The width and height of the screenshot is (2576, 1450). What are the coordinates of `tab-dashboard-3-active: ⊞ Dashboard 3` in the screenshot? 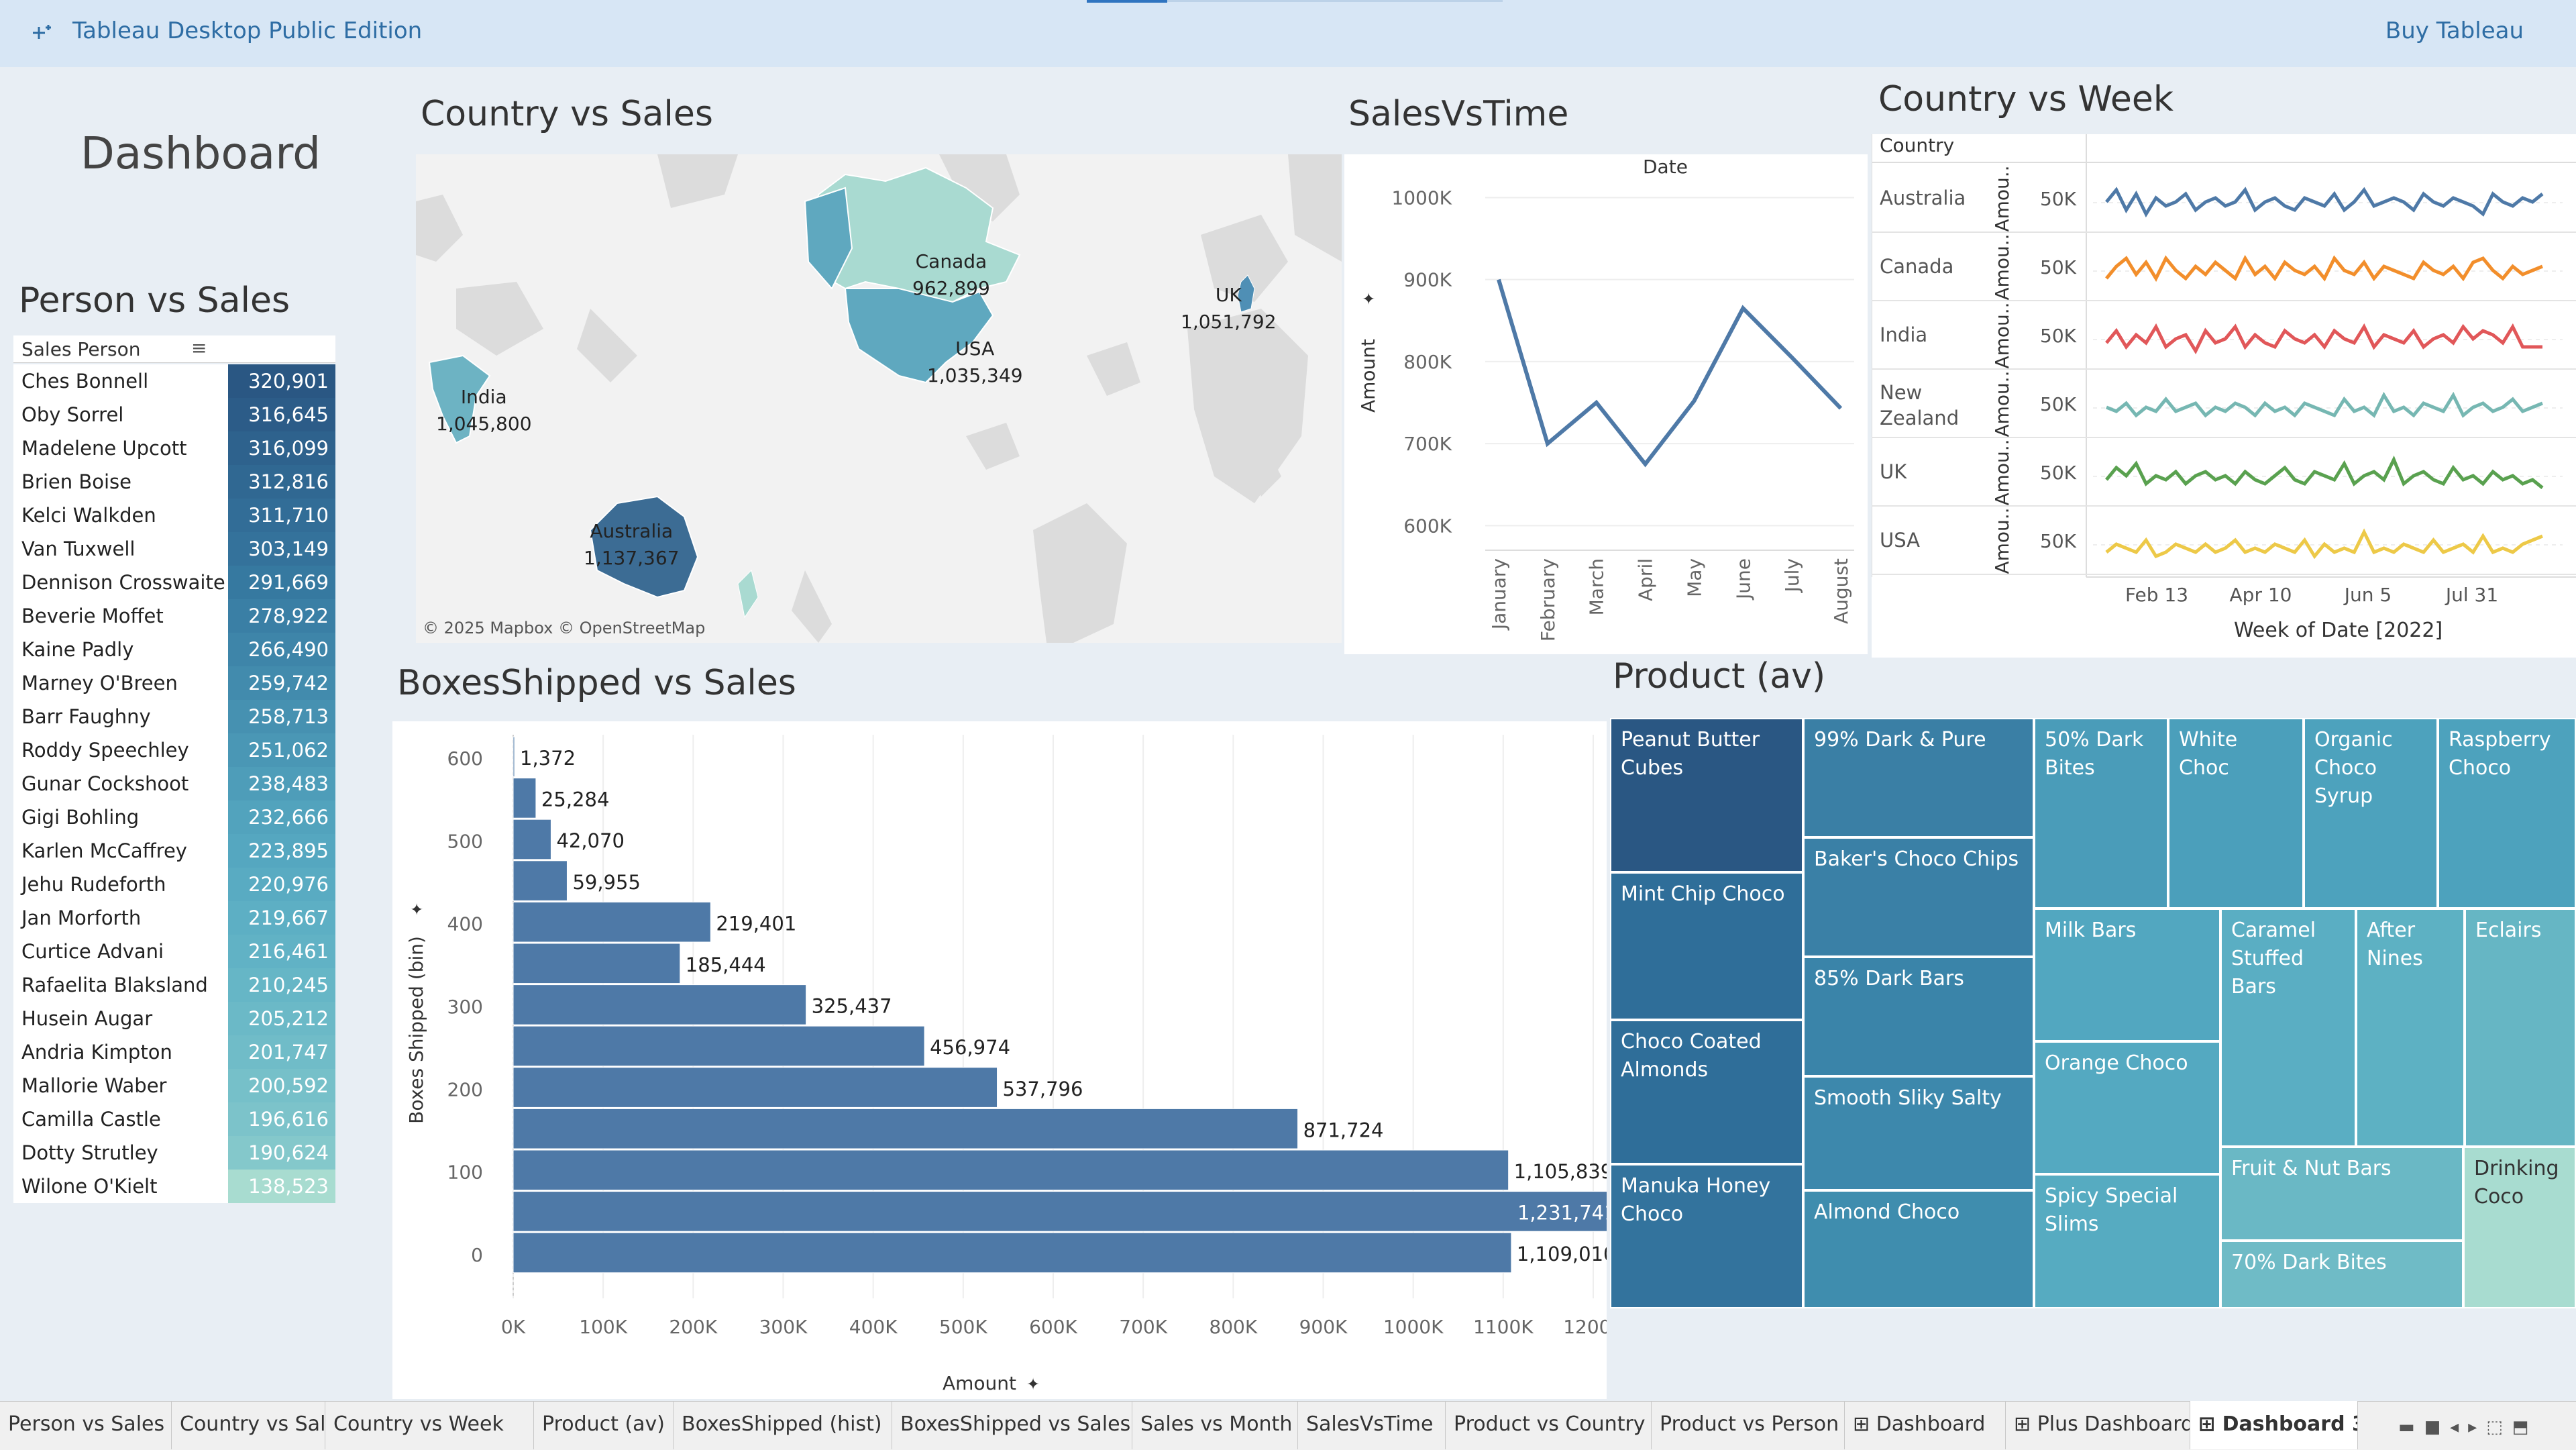 It's located at (2274, 1425).